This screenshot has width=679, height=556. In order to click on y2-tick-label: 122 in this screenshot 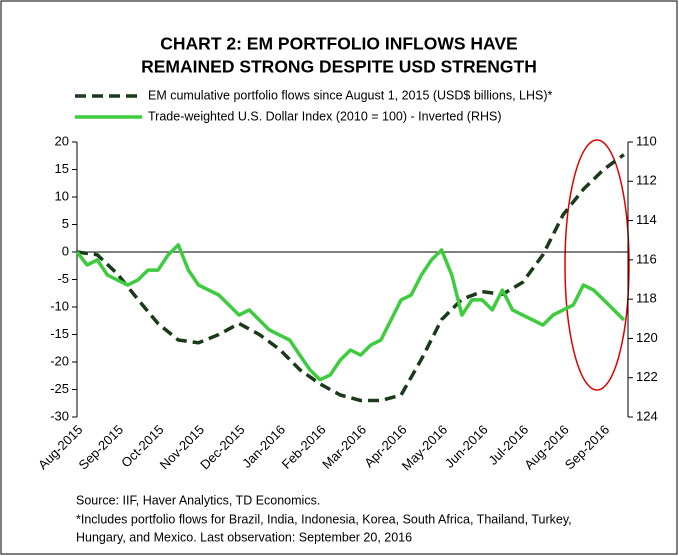, I will do `click(647, 376)`.